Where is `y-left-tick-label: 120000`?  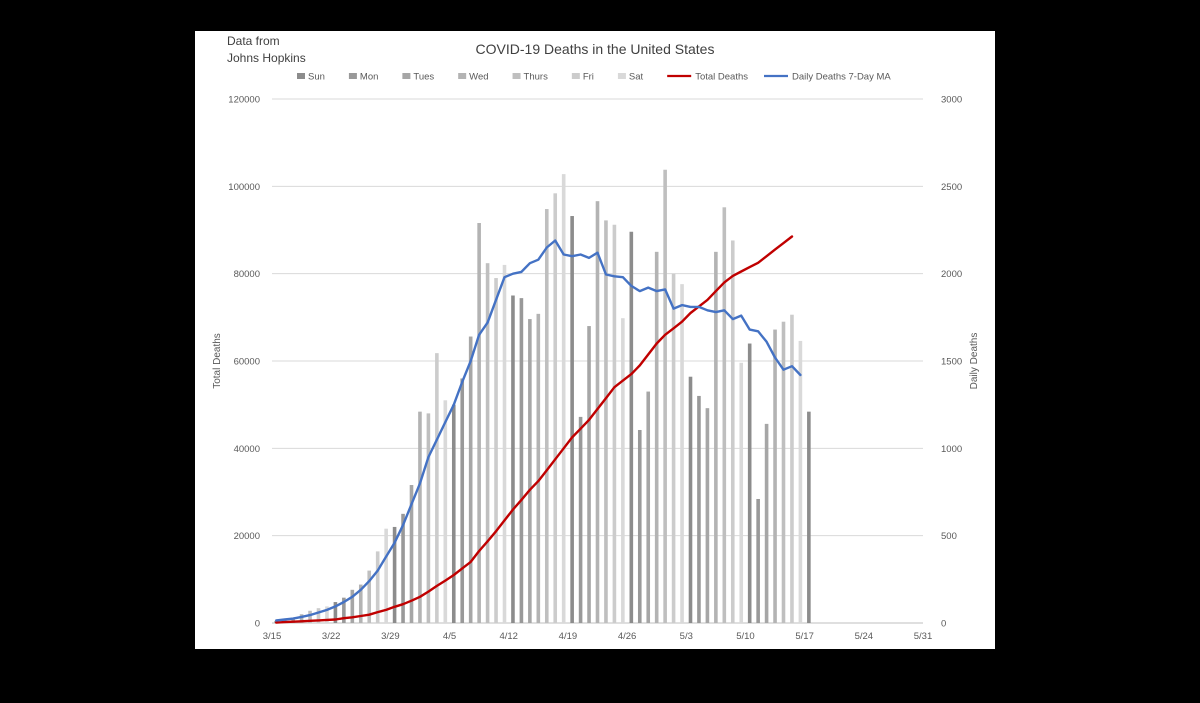
y-left-tick-label: 120000 is located at coordinates (244, 100).